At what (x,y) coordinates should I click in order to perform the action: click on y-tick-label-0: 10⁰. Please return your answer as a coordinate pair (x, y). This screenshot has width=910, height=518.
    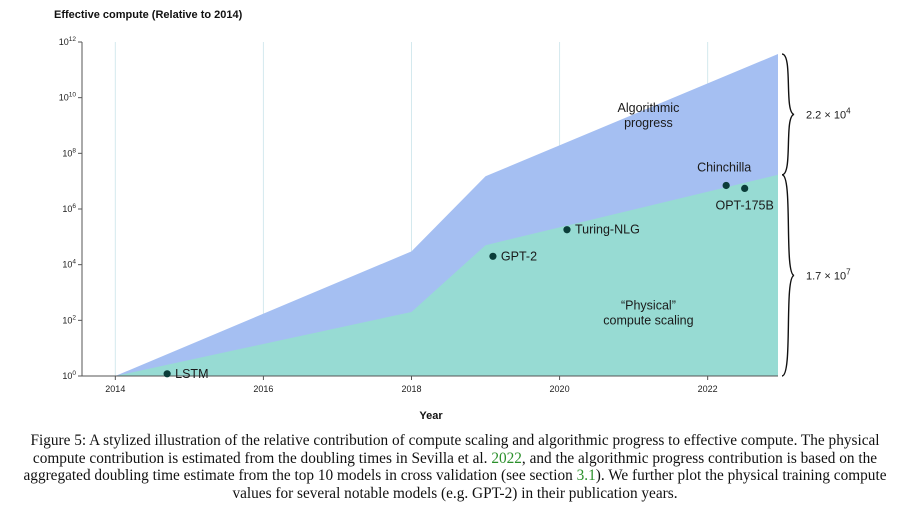
    Looking at the image, I should click on (69, 375).